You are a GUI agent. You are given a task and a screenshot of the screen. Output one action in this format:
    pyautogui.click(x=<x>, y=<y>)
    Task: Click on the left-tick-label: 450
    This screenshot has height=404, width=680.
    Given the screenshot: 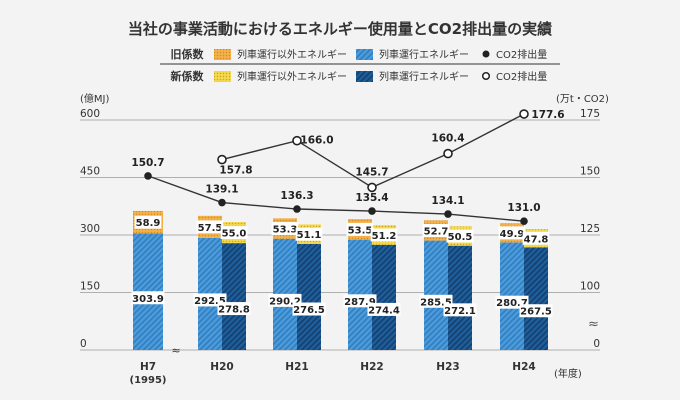 What is the action you would take?
    pyautogui.click(x=90, y=172)
    